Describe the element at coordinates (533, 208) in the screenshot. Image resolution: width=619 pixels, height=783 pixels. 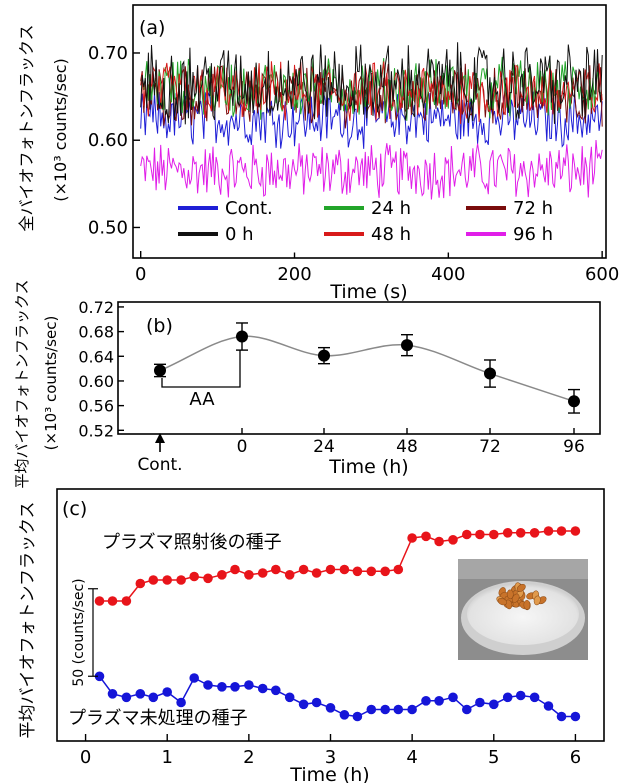
I see `chart-a-legend-label: 72 h` at that location.